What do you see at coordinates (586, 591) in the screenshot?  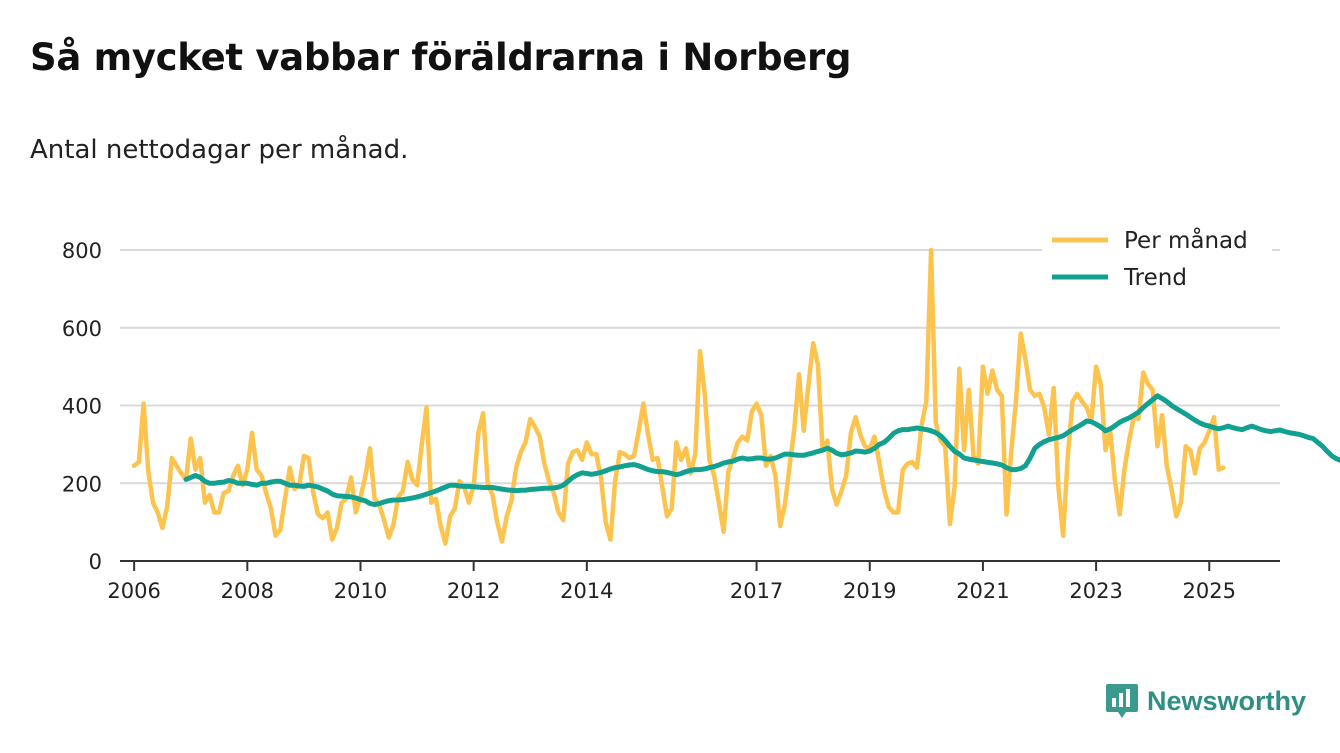 I see `x-tick-label: 2014` at bounding box center [586, 591].